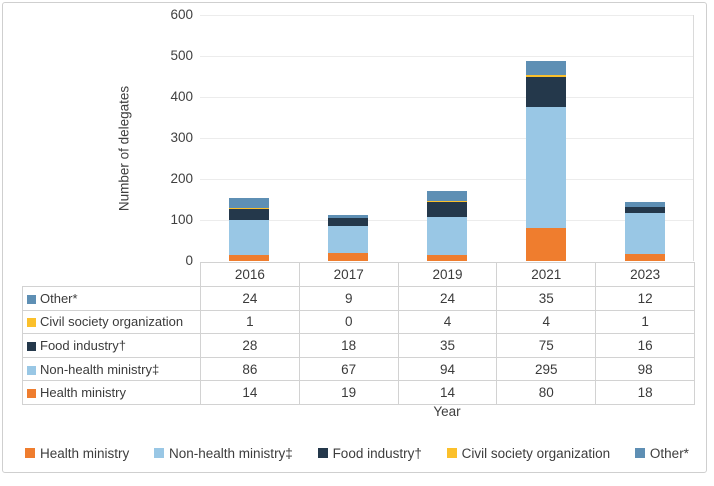 The width and height of the screenshot is (714, 486). I want to click on table-value-cell: 67, so click(348, 369).